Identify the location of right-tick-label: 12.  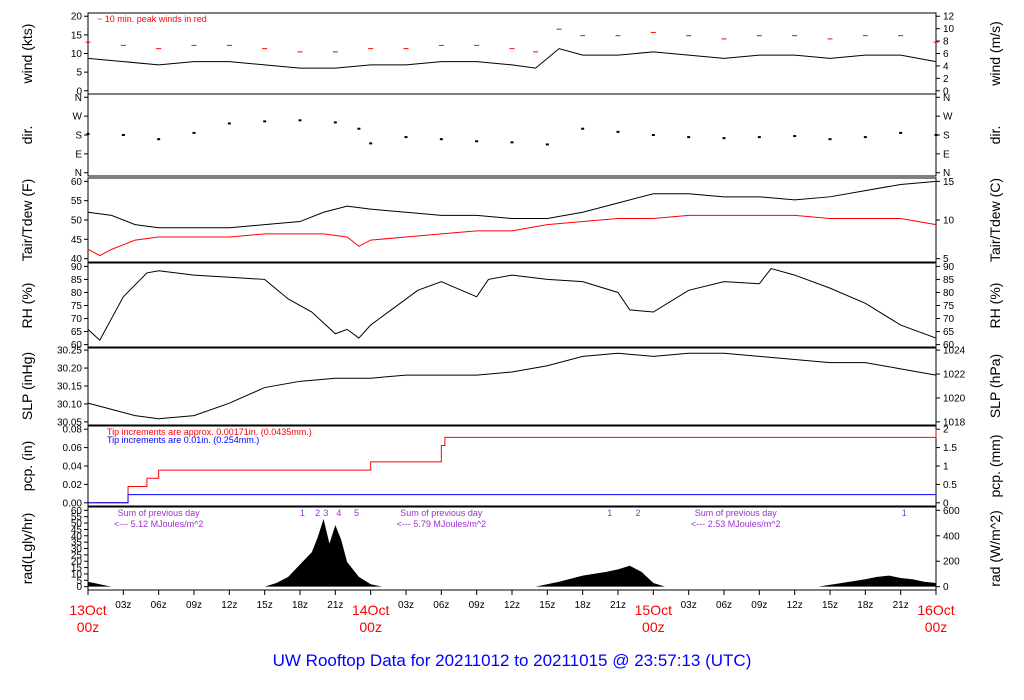
(949, 17).